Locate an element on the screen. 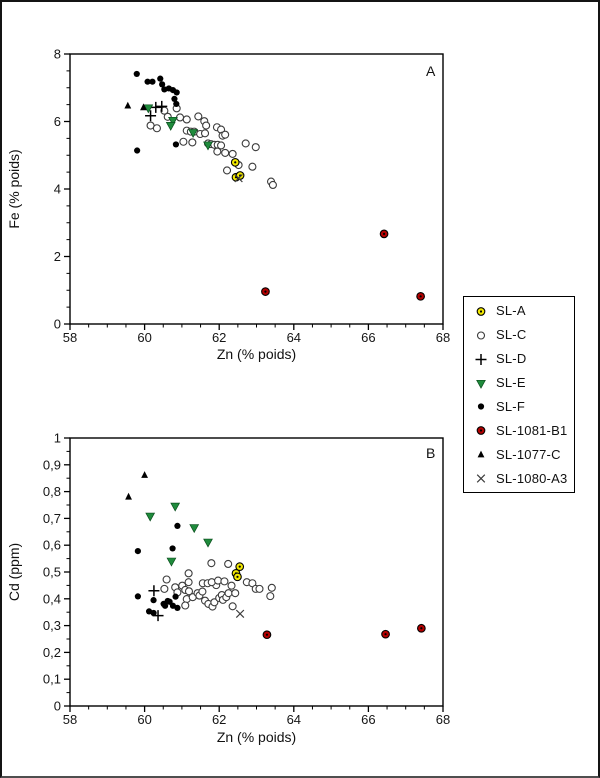 The width and height of the screenshot is (600, 778). series-SL-1077-C is located at coordinates (136, 485).